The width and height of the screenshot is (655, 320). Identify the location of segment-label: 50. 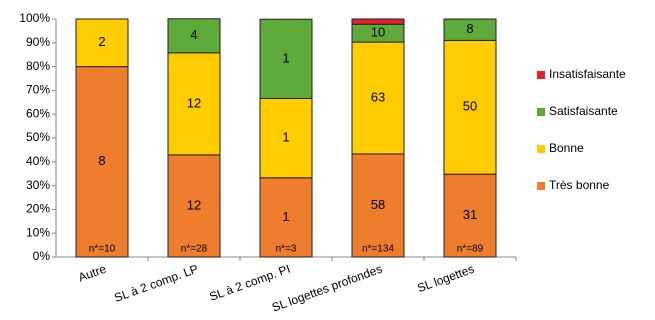
(470, 106).